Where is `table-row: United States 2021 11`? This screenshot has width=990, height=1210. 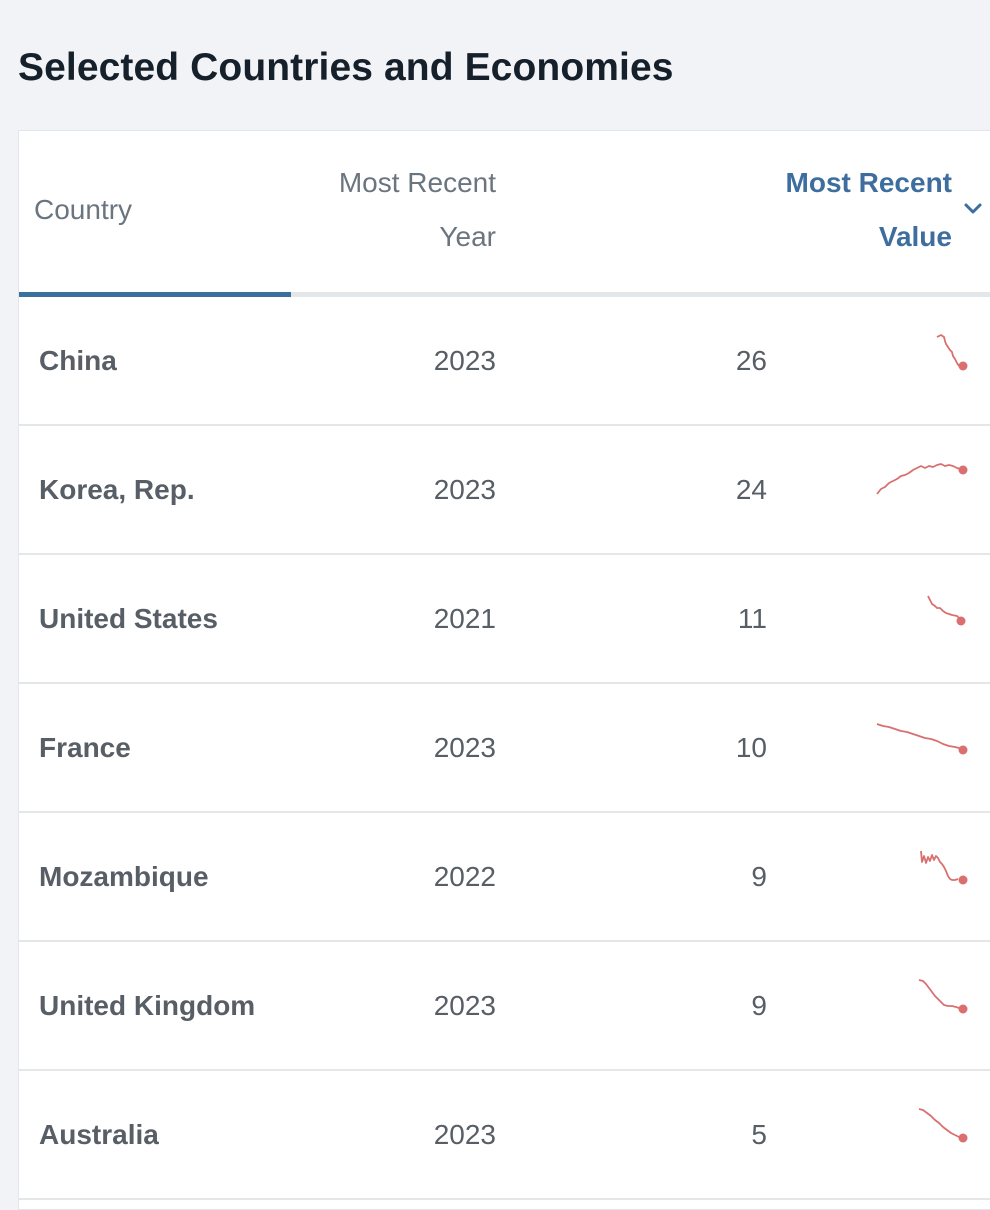 table-row: United States 2021 11 is located at coordinates (504, 619).